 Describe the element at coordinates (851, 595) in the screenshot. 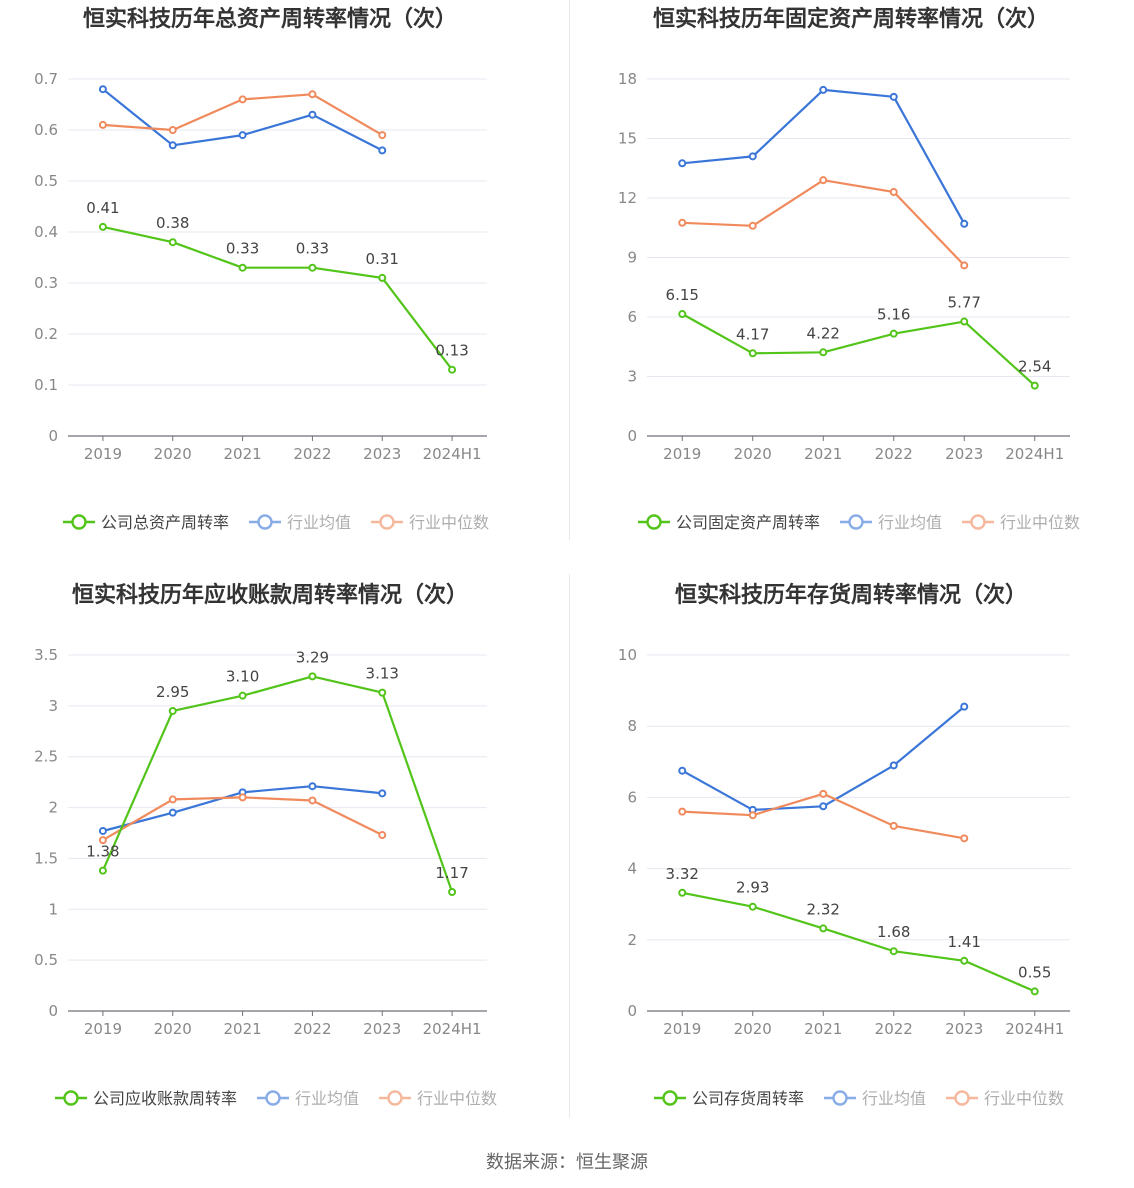

I see `chart-title: 恒实科技历年存货周转率情况（次）` at that location.